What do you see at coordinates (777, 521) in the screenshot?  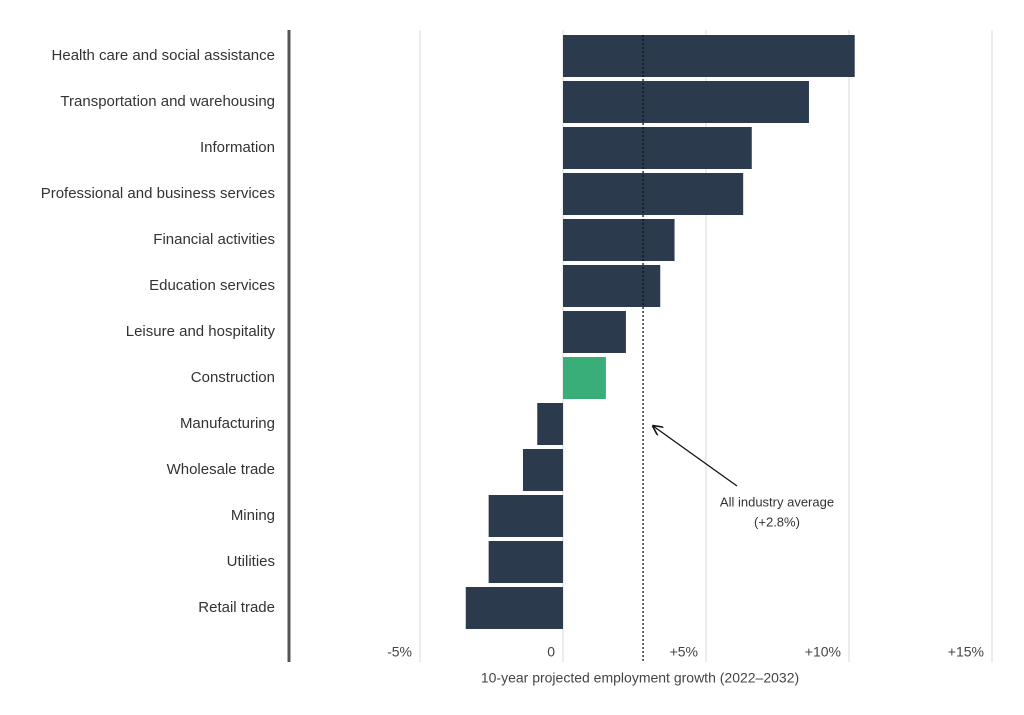 I see `annotation-text: (+2.8%)` at bounding box center [777, 521].